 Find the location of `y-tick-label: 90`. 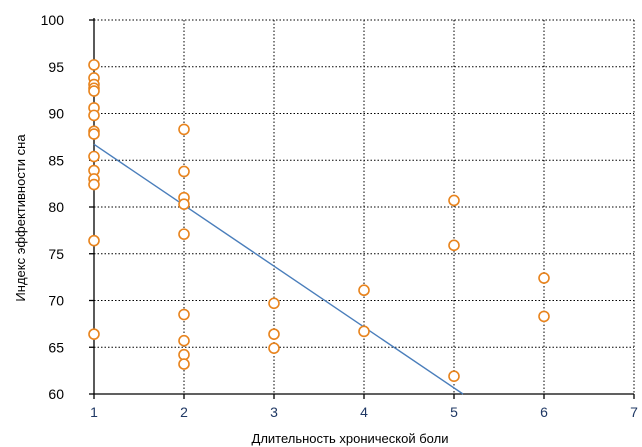

y-tick-label: 90 is located at coordinates (56, 114).